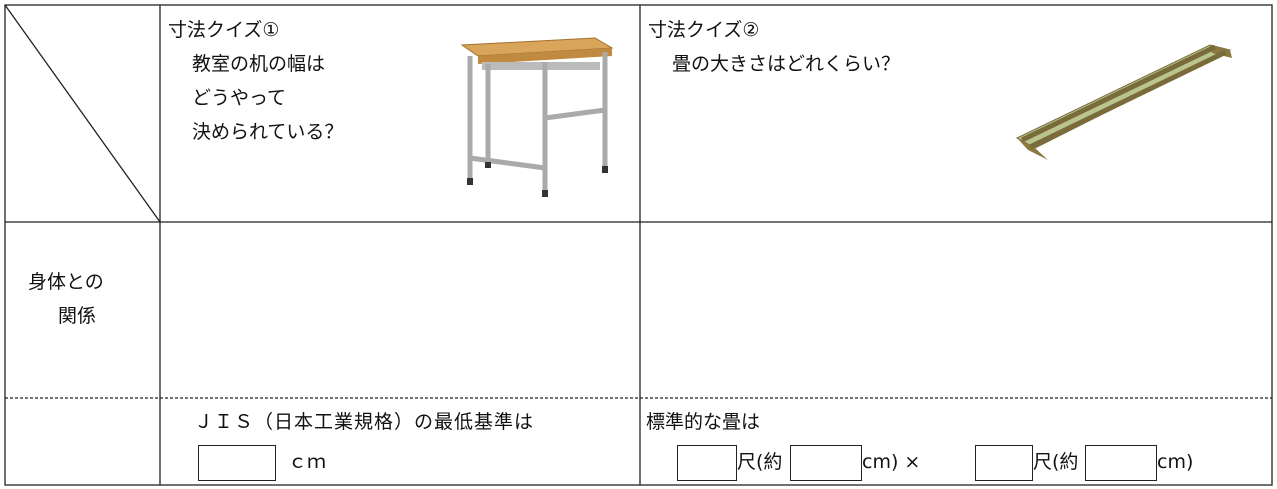 The height and width of the screenshot is (489, 1277). What do you see at coordinates (703, 422) in the screenshot?
I see `tatami-text: 標準的な畳は` at bounding box center [703, 422].